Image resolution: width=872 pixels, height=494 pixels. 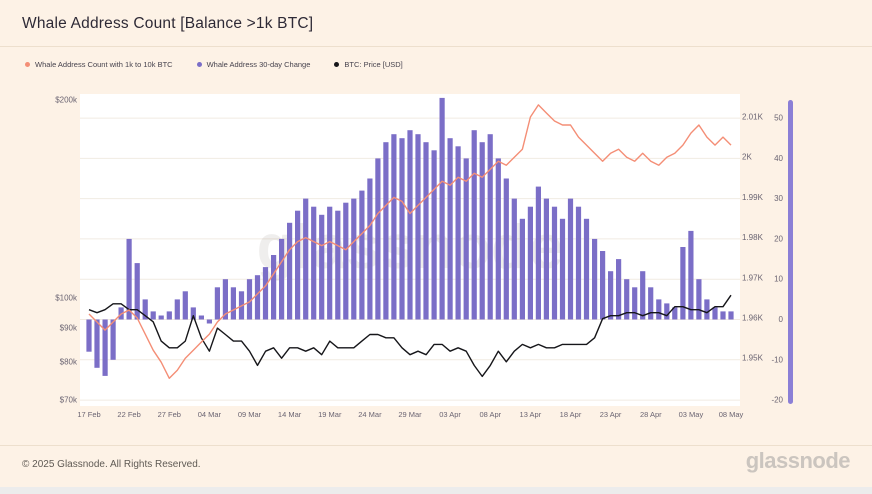 What do you see at coordinates (436, 490) in the screenshot?
I see `bottom-scrollbar-track` at bounding box center [436, 490].